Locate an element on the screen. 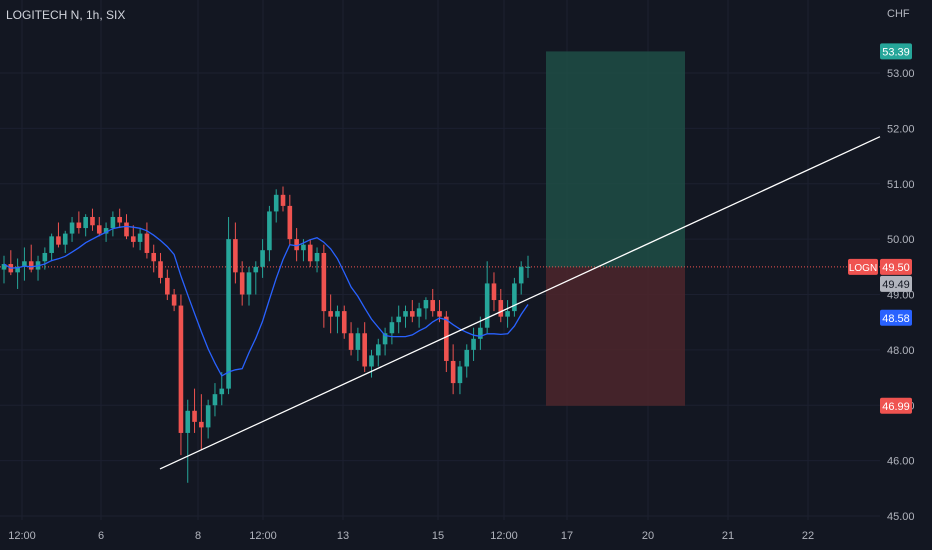 Image resolution: width=932 pixels, height=550 pixels. last-price-label: 49.50 is located at coordinates (896, 268).